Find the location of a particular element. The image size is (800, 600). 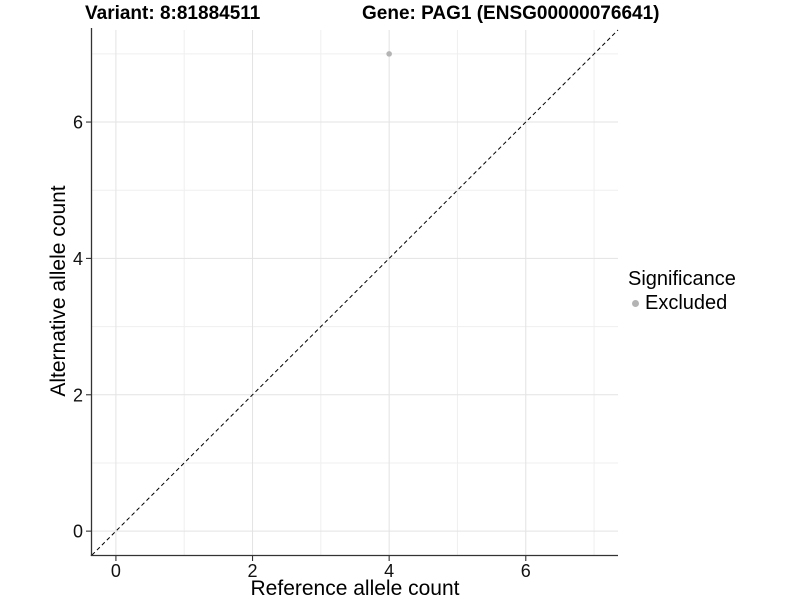

legend: Significance Excluded is located at coordinates (682, 291).